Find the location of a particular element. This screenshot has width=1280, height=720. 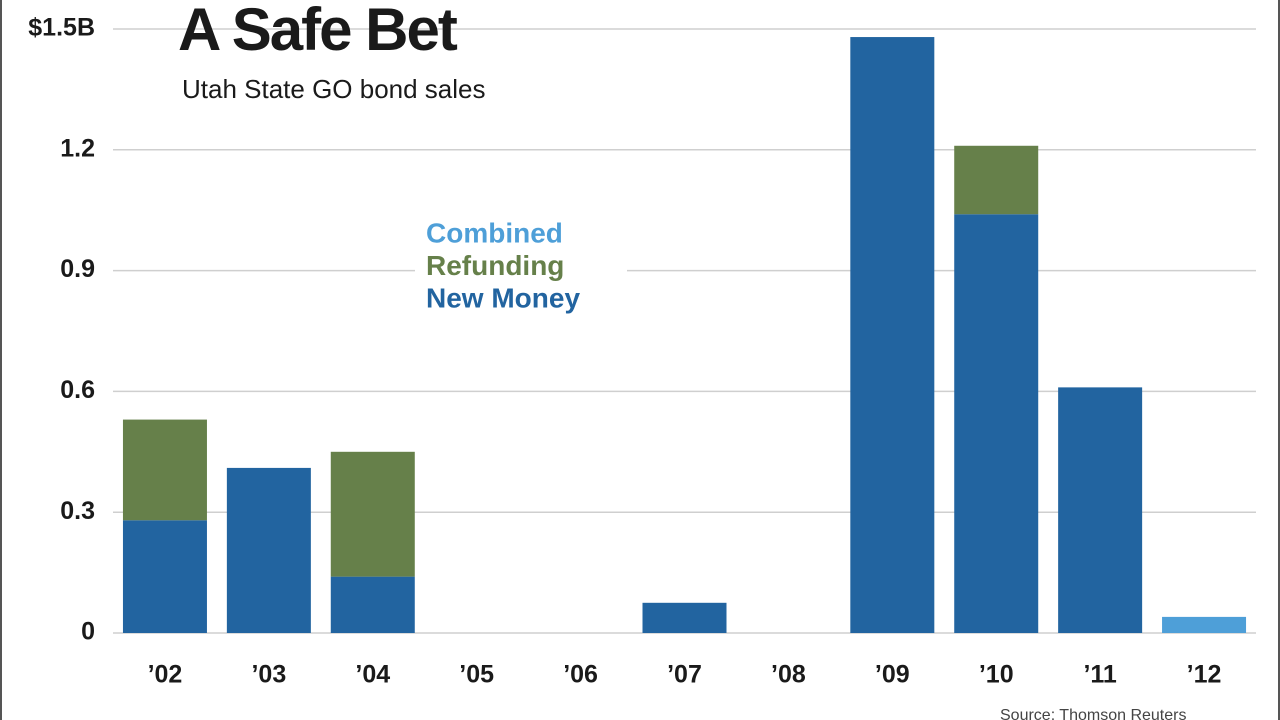

chart-title: A Safe Bet is located at coordinates (318, 31).